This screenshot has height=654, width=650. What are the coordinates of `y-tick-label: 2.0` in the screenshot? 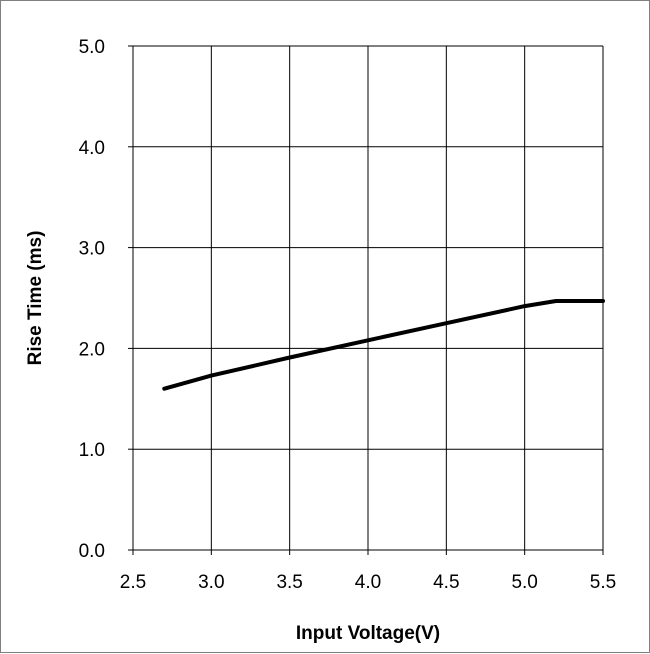 It's located at (92, 349).